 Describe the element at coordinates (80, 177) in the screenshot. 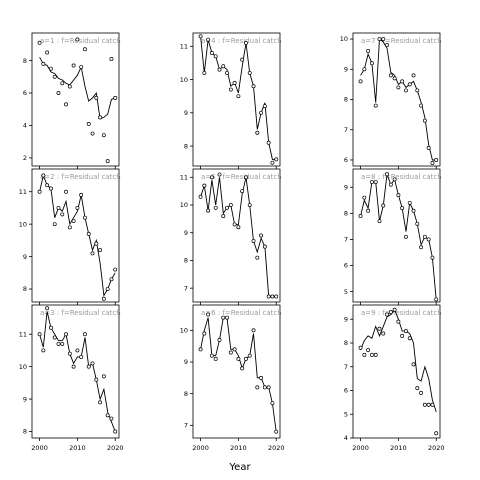

I see `panel-title: a=2 : f=Residual catch` at that location.